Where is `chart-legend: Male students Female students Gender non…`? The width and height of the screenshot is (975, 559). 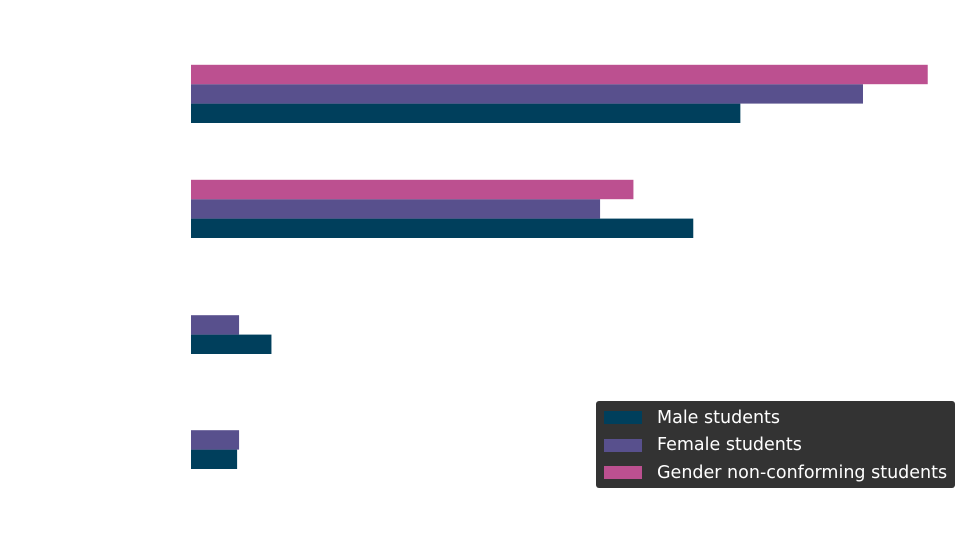 chart-legend: Male students Female students Gender non… is located at coordinates (775, 444).